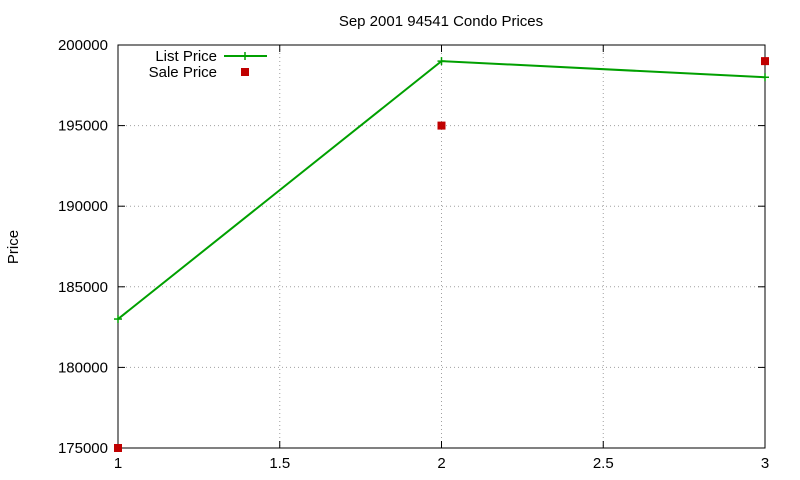  What do you see at coordinates (183, 72) in the screenshot?
I see `legend-label: Sale Price` at bounding box center [183, 72].